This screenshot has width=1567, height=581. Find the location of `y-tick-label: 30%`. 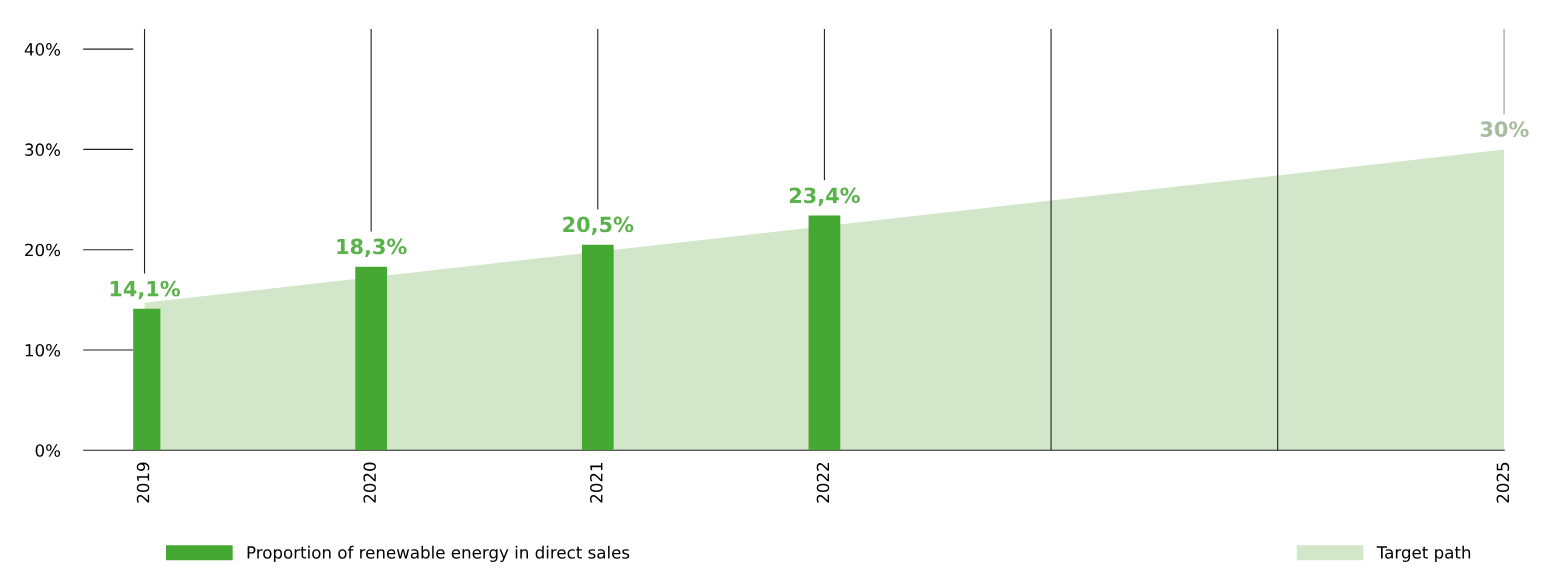

y-tick-label: 30% is located at coordinates (43, 149).